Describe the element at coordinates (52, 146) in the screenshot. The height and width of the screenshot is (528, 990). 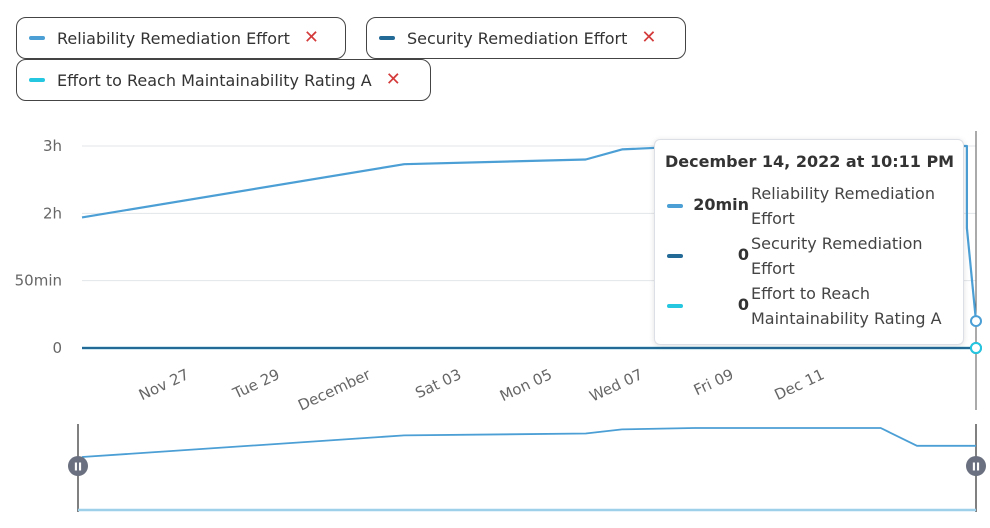
I see `y-tick-label: 3h` at that location.